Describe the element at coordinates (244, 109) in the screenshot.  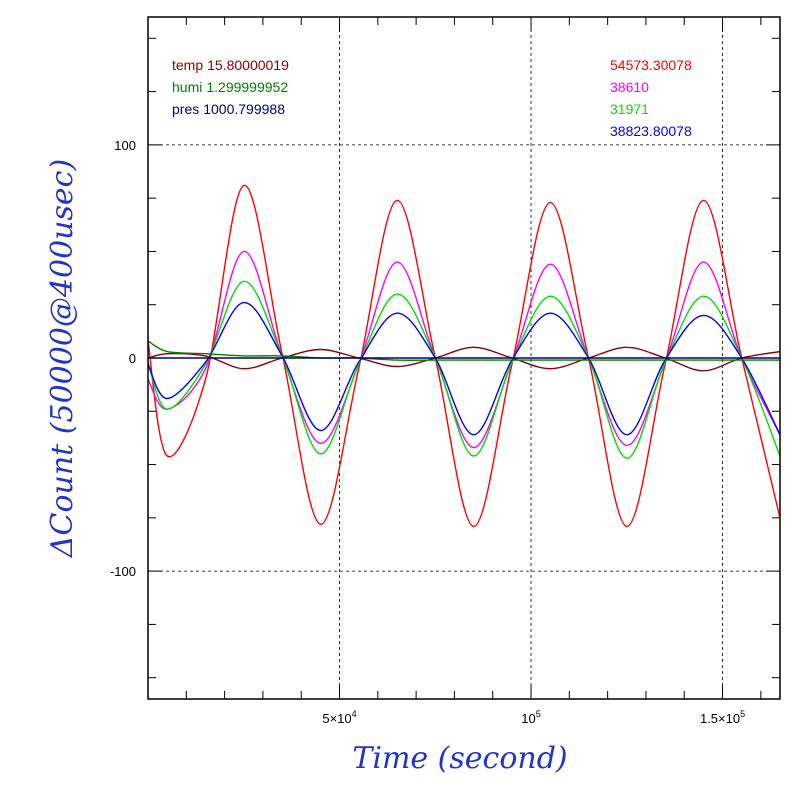
I see `legend-value: 1000.799988` at that location.